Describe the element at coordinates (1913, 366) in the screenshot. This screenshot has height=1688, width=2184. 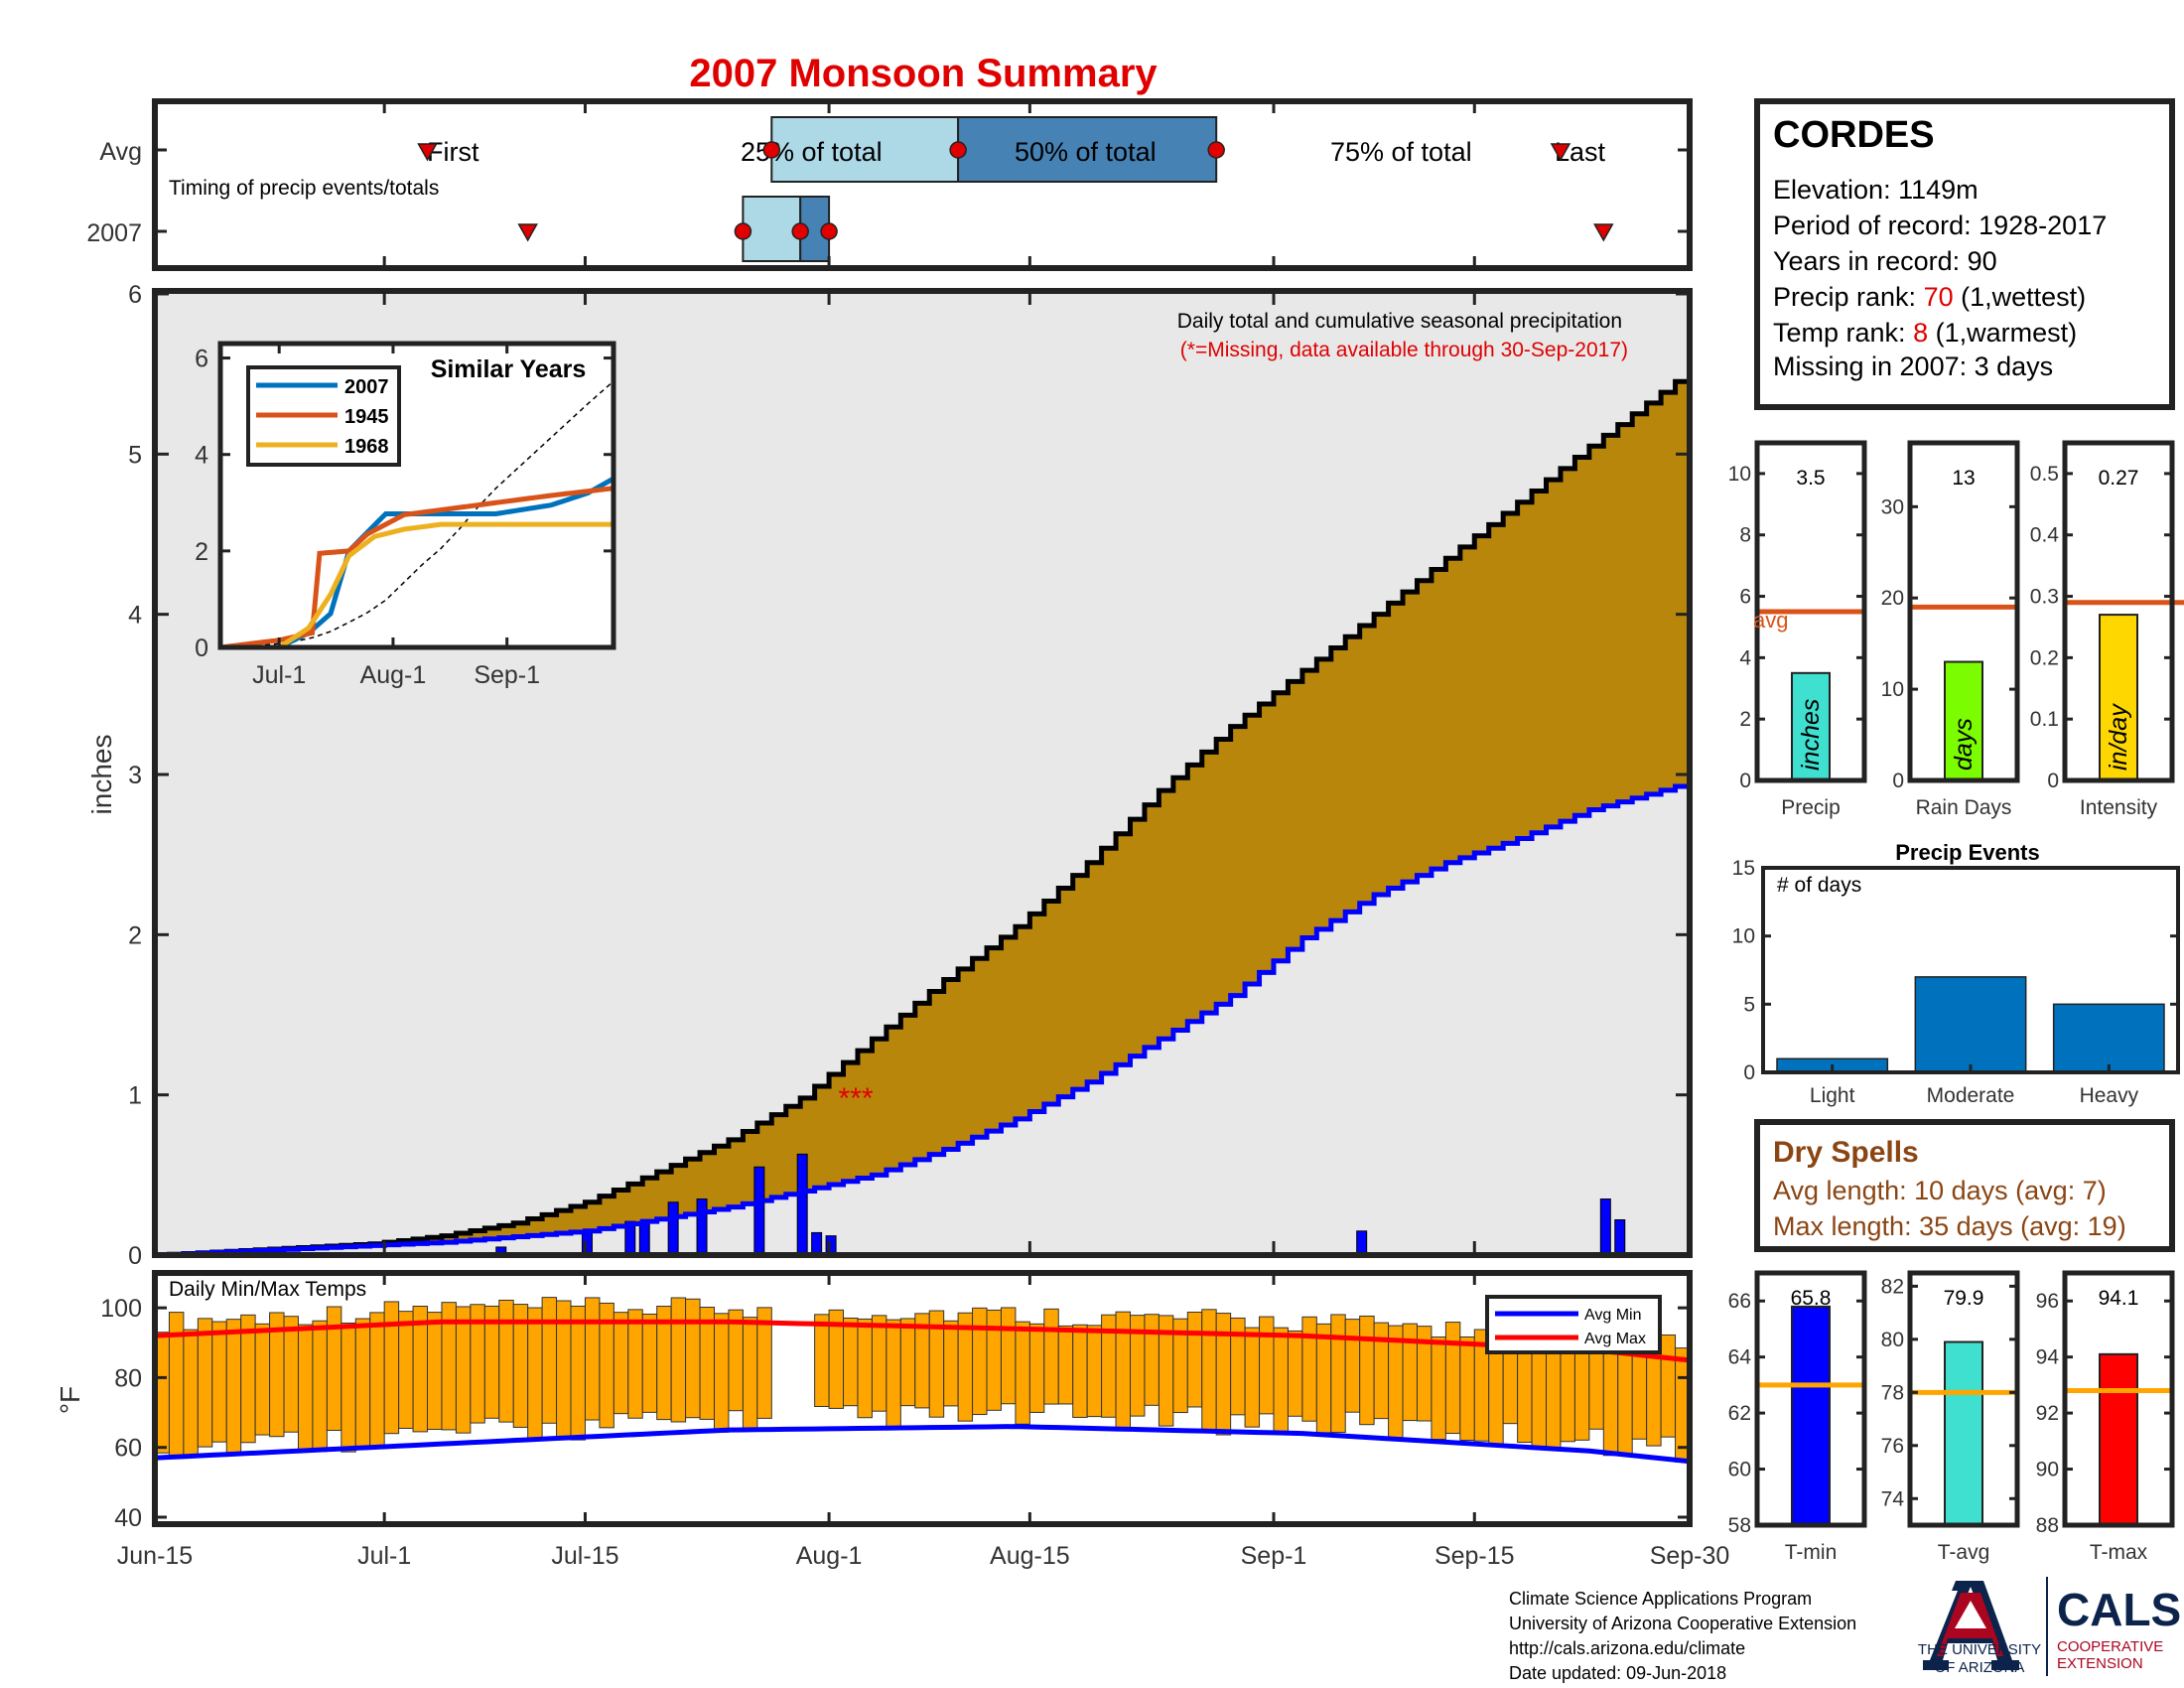
I see `station-missing: Missing in 2007: 3 days` at that location.